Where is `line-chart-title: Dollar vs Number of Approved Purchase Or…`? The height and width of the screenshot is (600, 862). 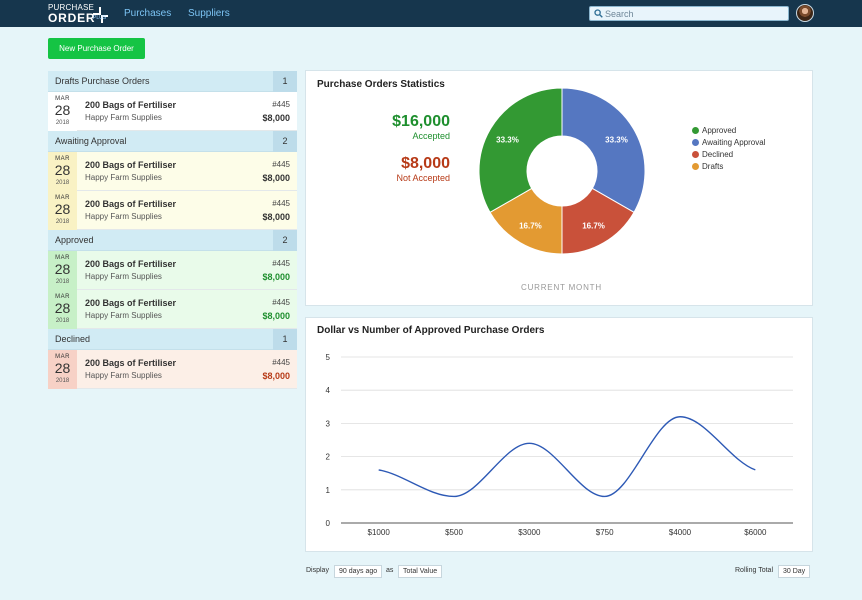
line-chart-title: Dollar vs Number of Approved Purchase Or… is located at coordinates (431, 330).